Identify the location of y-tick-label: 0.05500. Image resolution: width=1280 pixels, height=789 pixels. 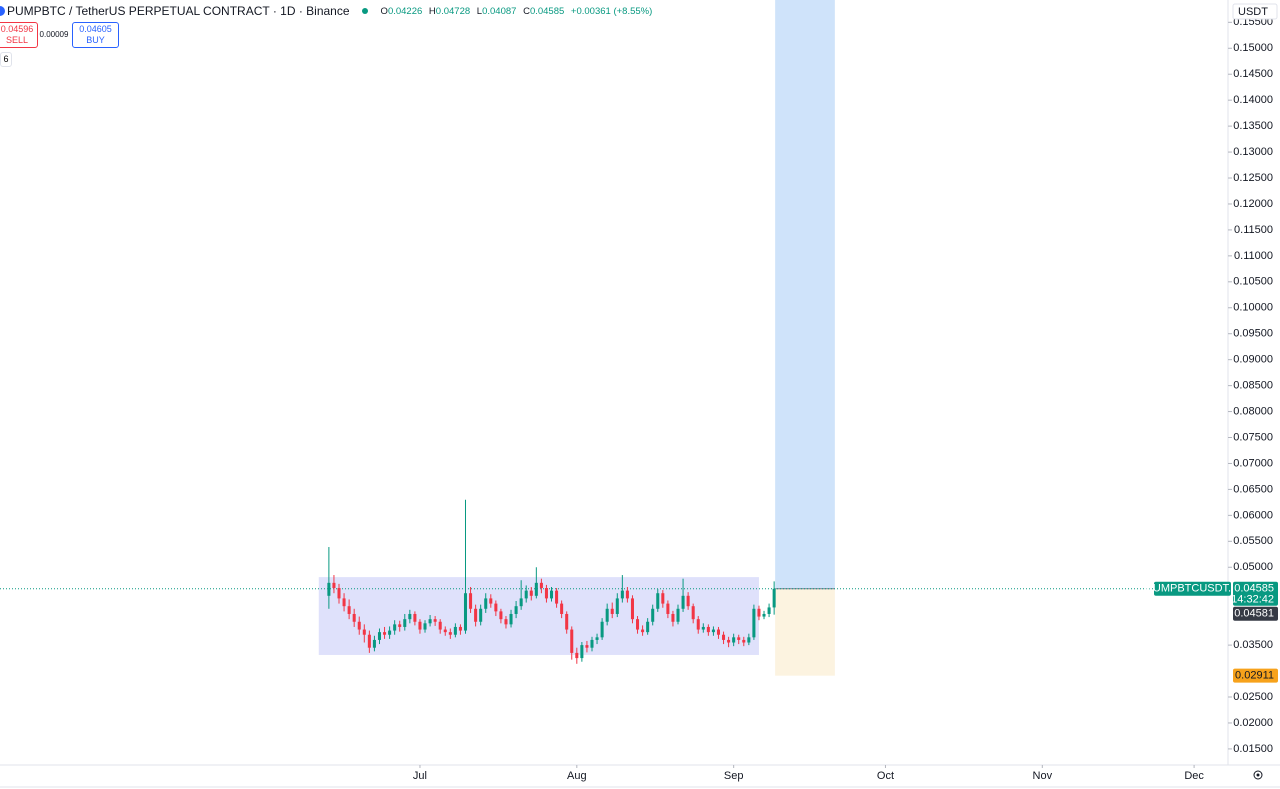
(1253, 541).